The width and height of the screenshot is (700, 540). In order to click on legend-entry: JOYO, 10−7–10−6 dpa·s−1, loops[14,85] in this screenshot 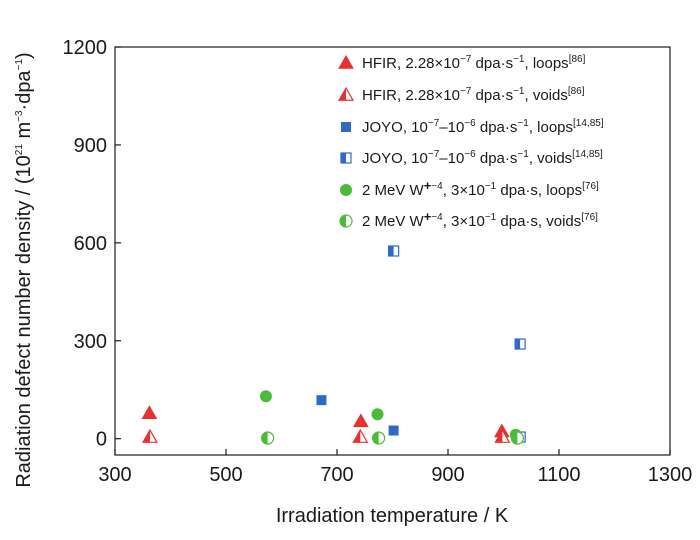, I will do `click(472, 127)`.